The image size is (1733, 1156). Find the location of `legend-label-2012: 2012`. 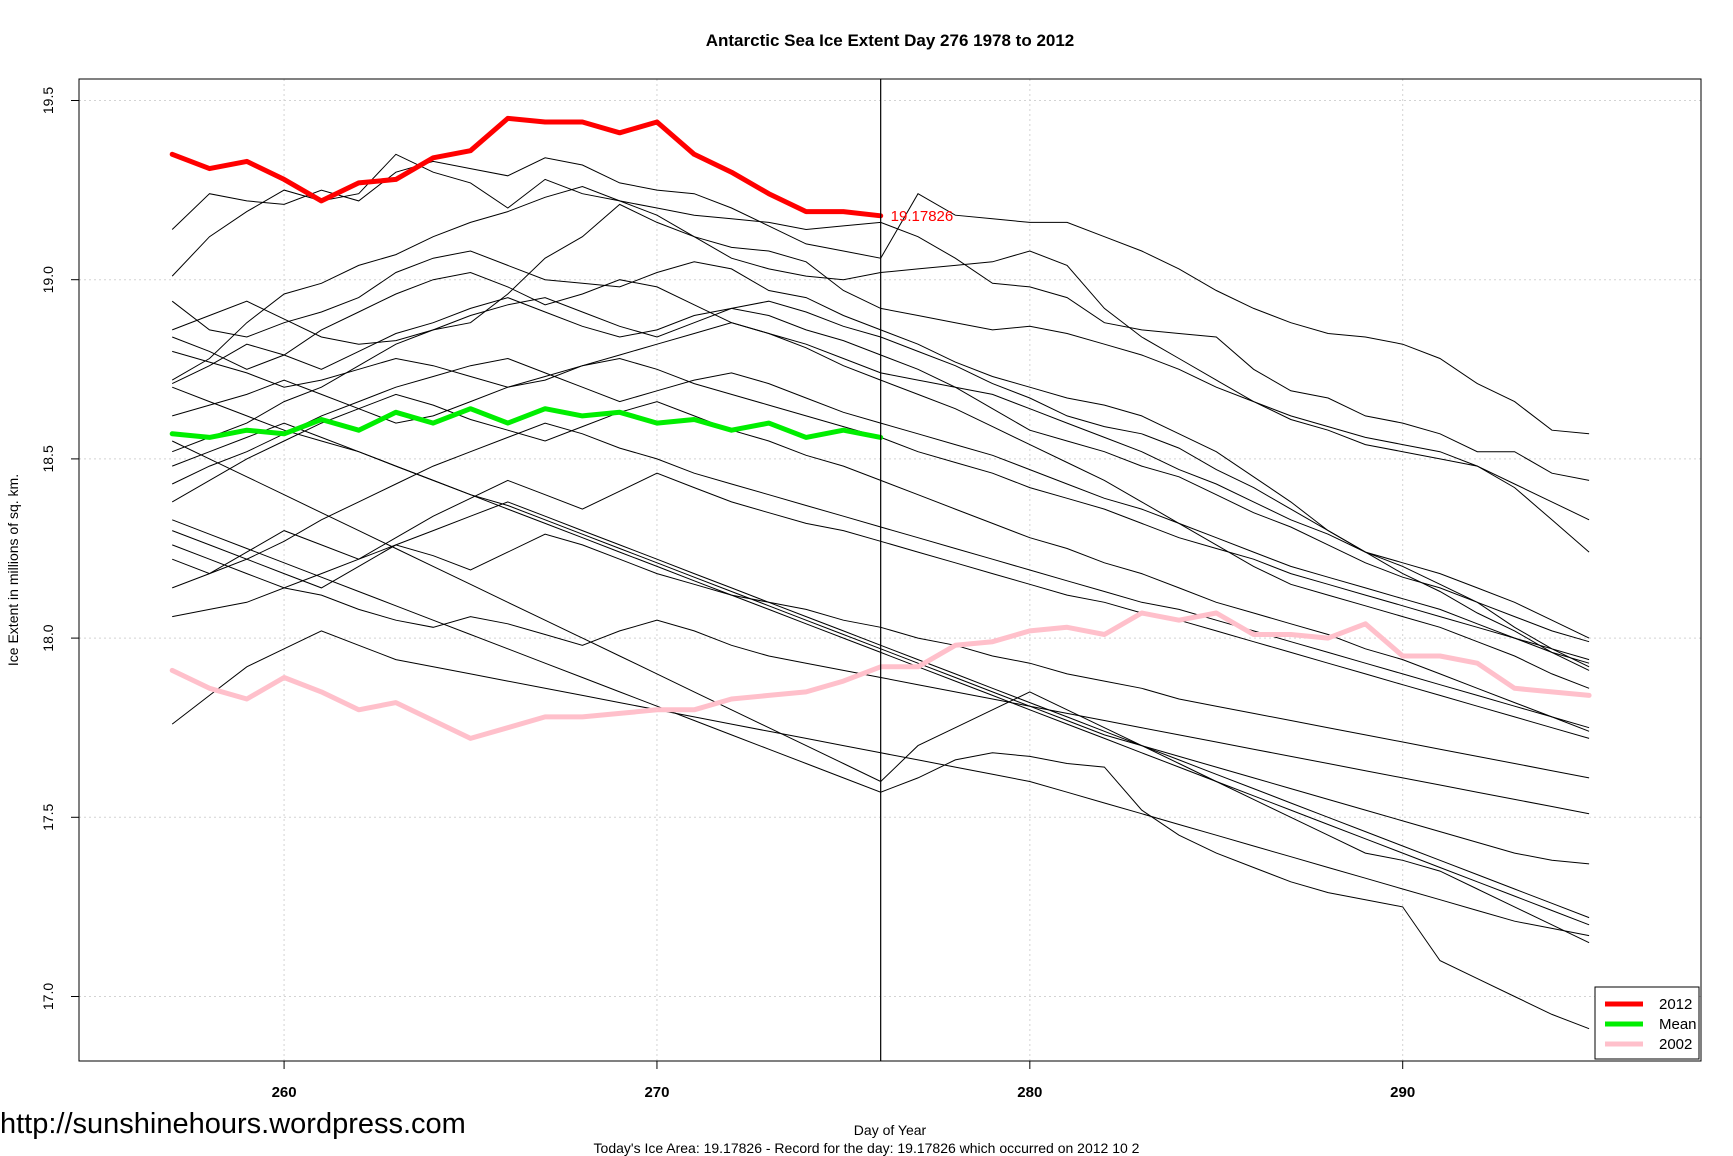

legend-label-2012: 2012 is located at coordinates (1675, 1004).